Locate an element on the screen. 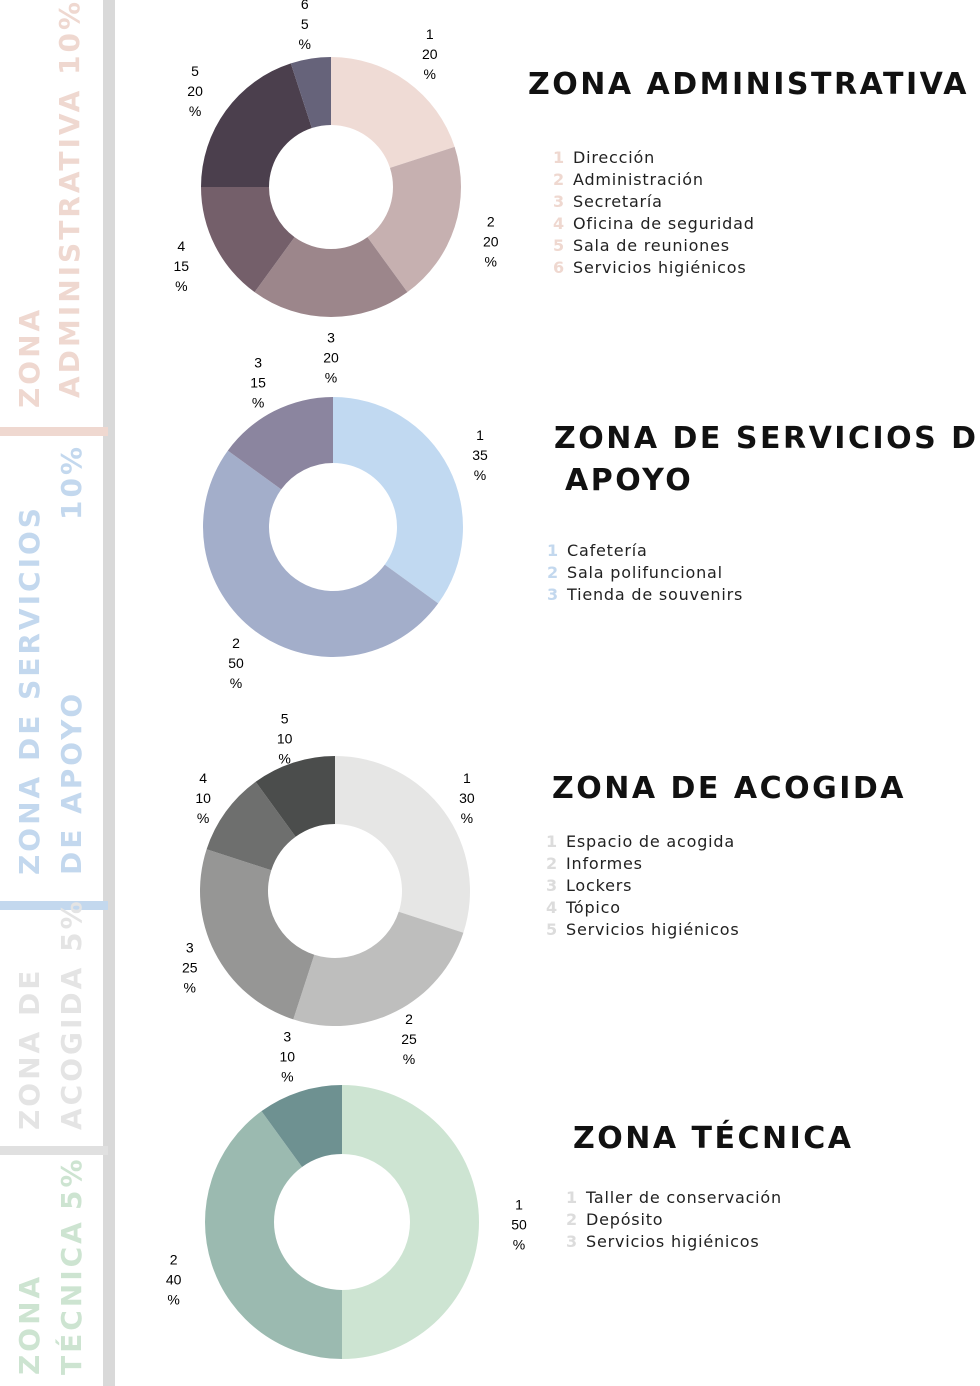  list-item: 1 Espacio de acogida is located at coordinates (642, 842).